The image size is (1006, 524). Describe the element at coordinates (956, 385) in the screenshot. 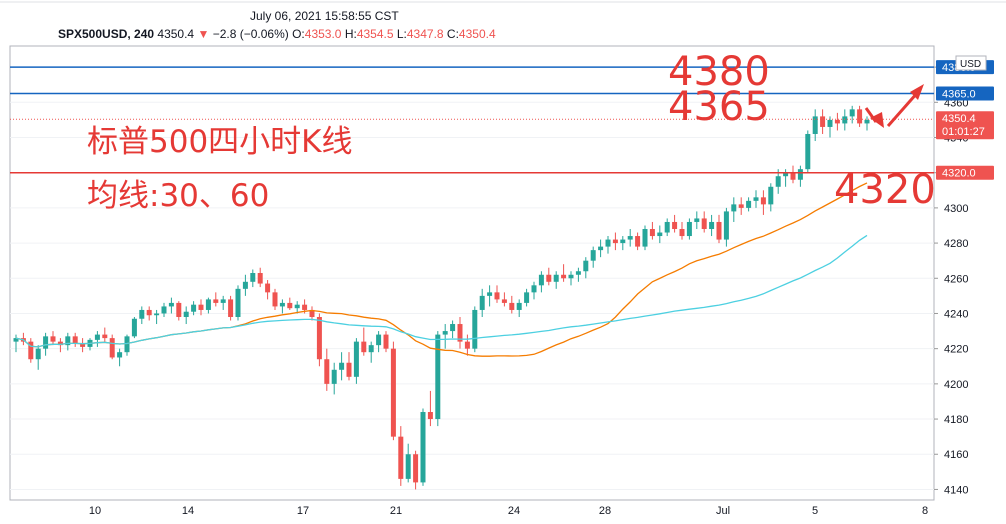

I see `y-tick-label: 4200` at that location.